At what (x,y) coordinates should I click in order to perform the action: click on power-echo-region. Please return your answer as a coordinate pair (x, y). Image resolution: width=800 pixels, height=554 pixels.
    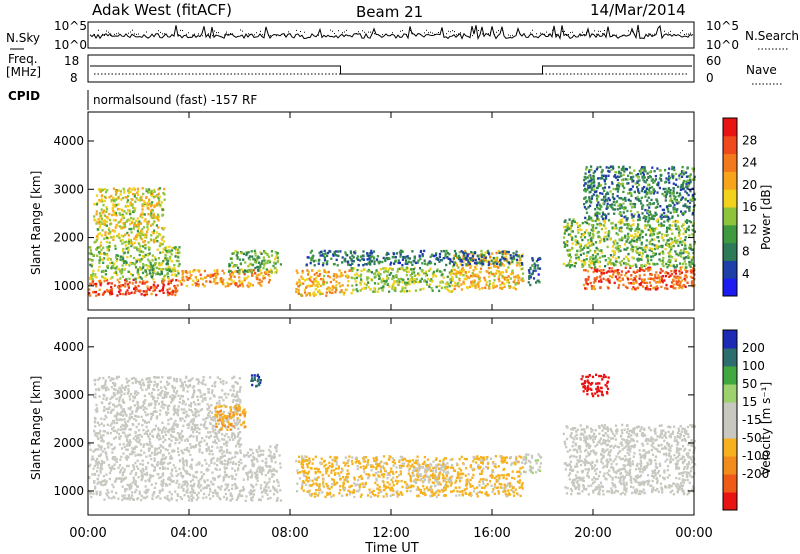
    Looking at the image, I should click on (134, 287).